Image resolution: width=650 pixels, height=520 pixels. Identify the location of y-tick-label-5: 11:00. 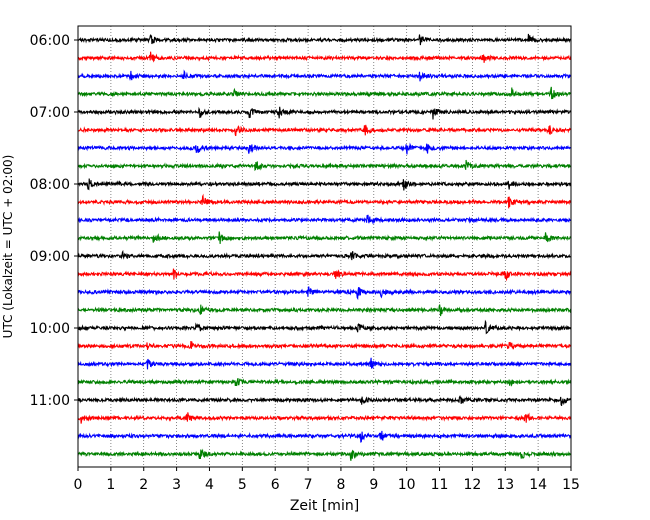
(50, 401).